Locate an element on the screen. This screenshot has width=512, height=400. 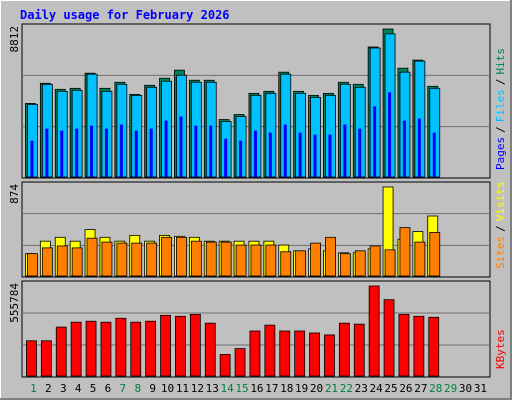
x-tick-label: 29 is located at coordinates (450, 388).